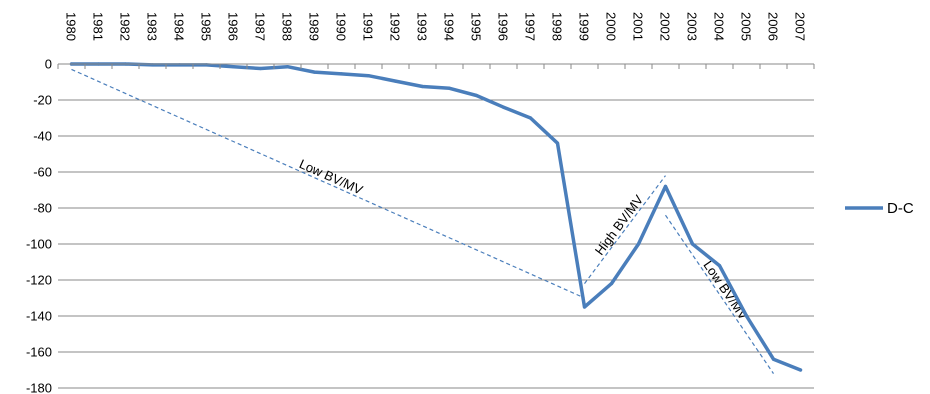 This screenshot has height=394, width=930. I want to click on x-tick-label: 2003, so click(692, 26).